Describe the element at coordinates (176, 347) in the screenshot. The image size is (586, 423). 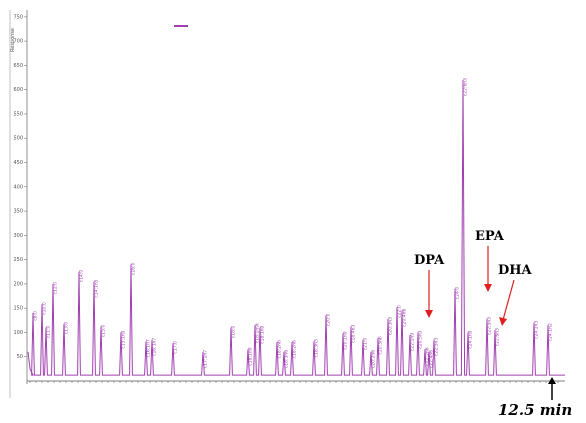
I see `peak-label: c17:0` at that location.